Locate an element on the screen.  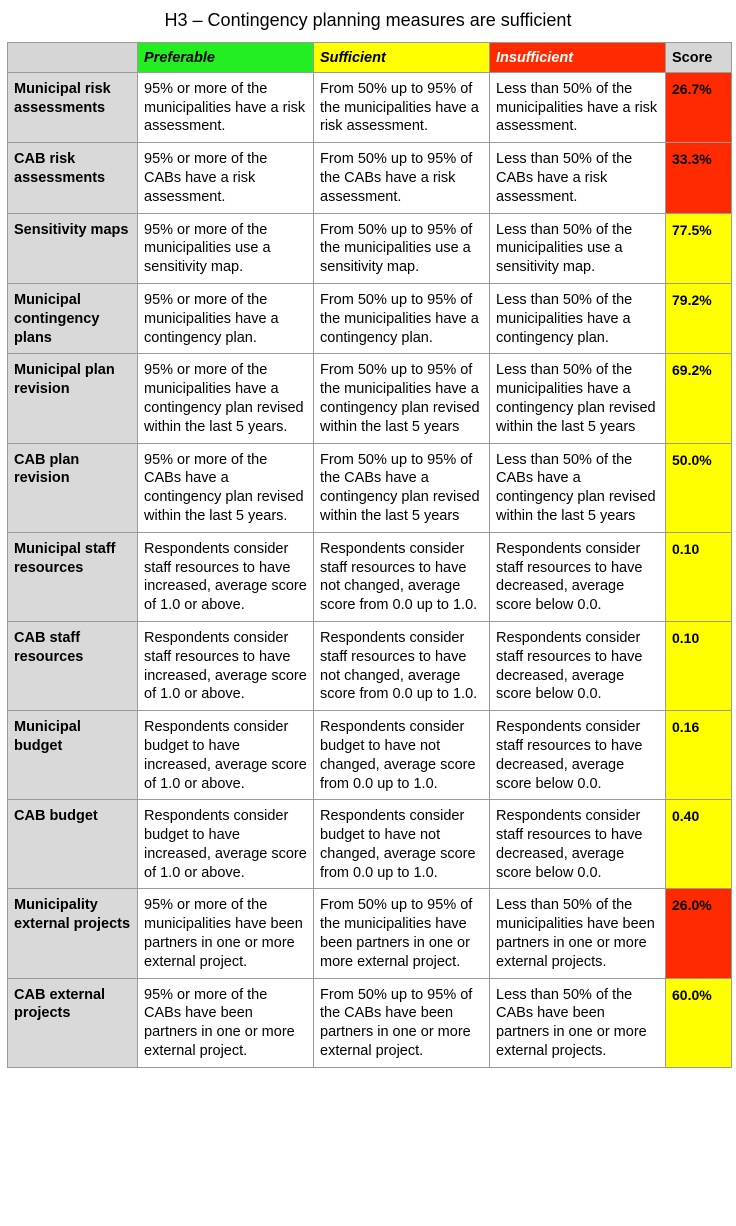
header-blank-cell is located at coordinates (72, 57).